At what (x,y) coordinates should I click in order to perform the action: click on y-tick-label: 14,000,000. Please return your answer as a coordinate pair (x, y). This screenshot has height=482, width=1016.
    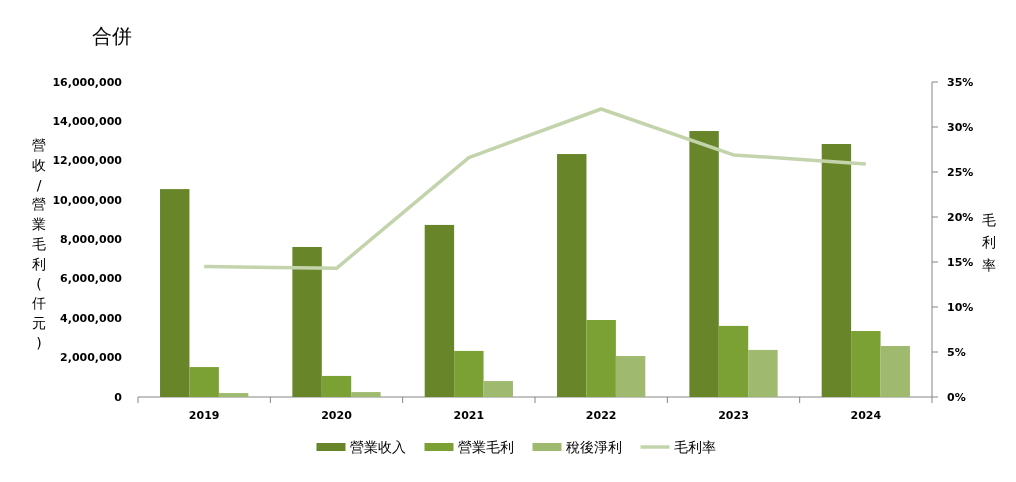
    Looking at the image, I should click on (87, 121).